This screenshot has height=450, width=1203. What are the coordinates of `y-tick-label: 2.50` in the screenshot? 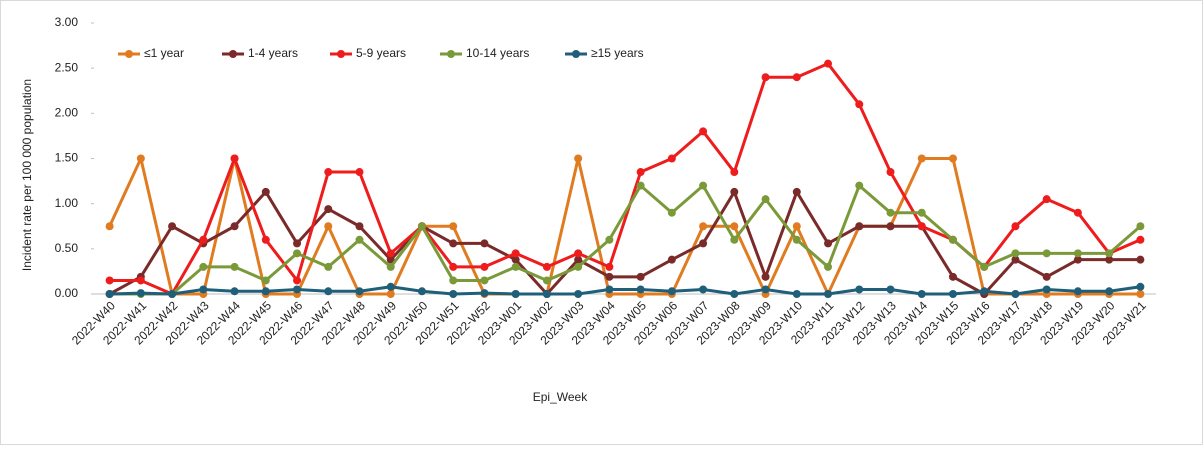 It's located at (67, 67).